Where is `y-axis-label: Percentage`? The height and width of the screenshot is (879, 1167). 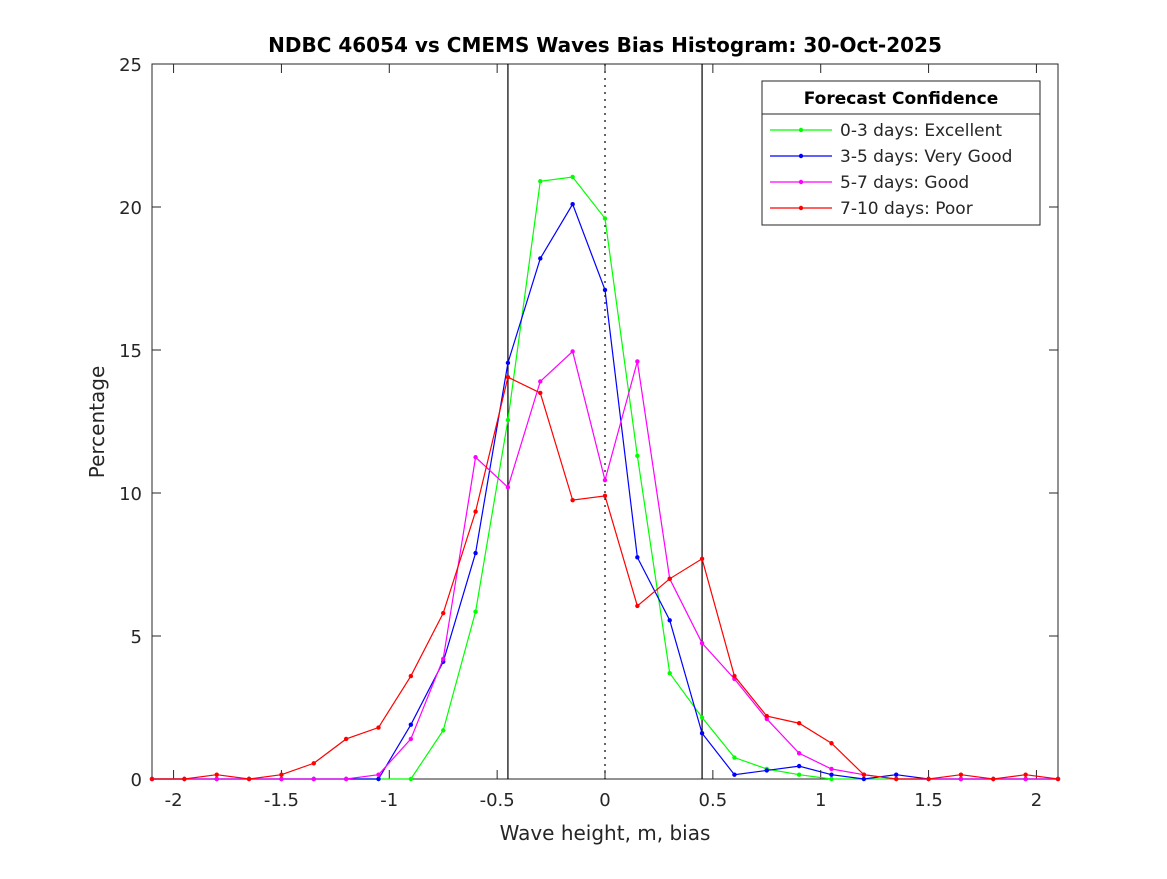 y-axis-label: Percentage is located at coordinates (97, 422).